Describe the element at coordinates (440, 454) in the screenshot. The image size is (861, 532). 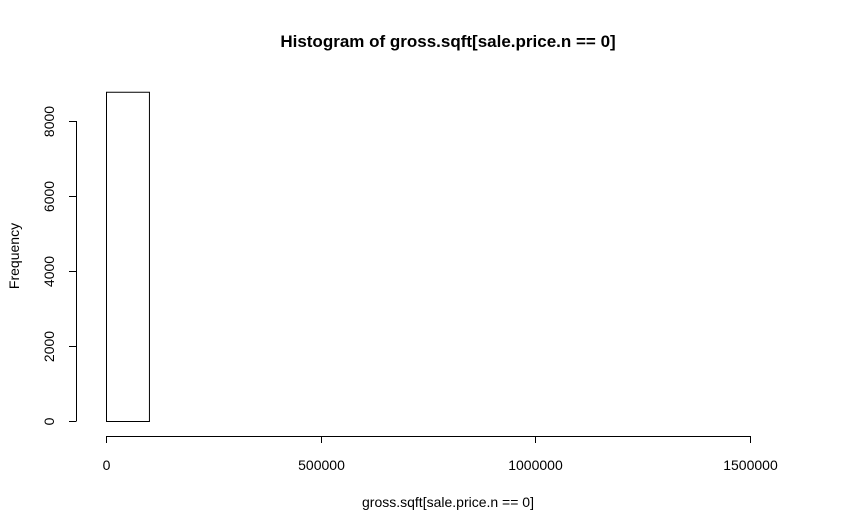
I see `x-axis: 0 500000 1000000 1500000` at that location.